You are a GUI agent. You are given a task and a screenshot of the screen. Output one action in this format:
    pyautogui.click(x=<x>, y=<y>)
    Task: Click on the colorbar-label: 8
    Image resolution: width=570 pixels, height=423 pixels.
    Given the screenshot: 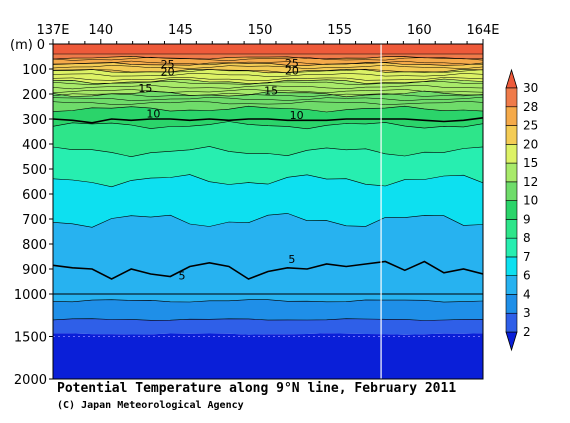 What is the action you would take?
    pyautogui.click(x=527, y=238)
    